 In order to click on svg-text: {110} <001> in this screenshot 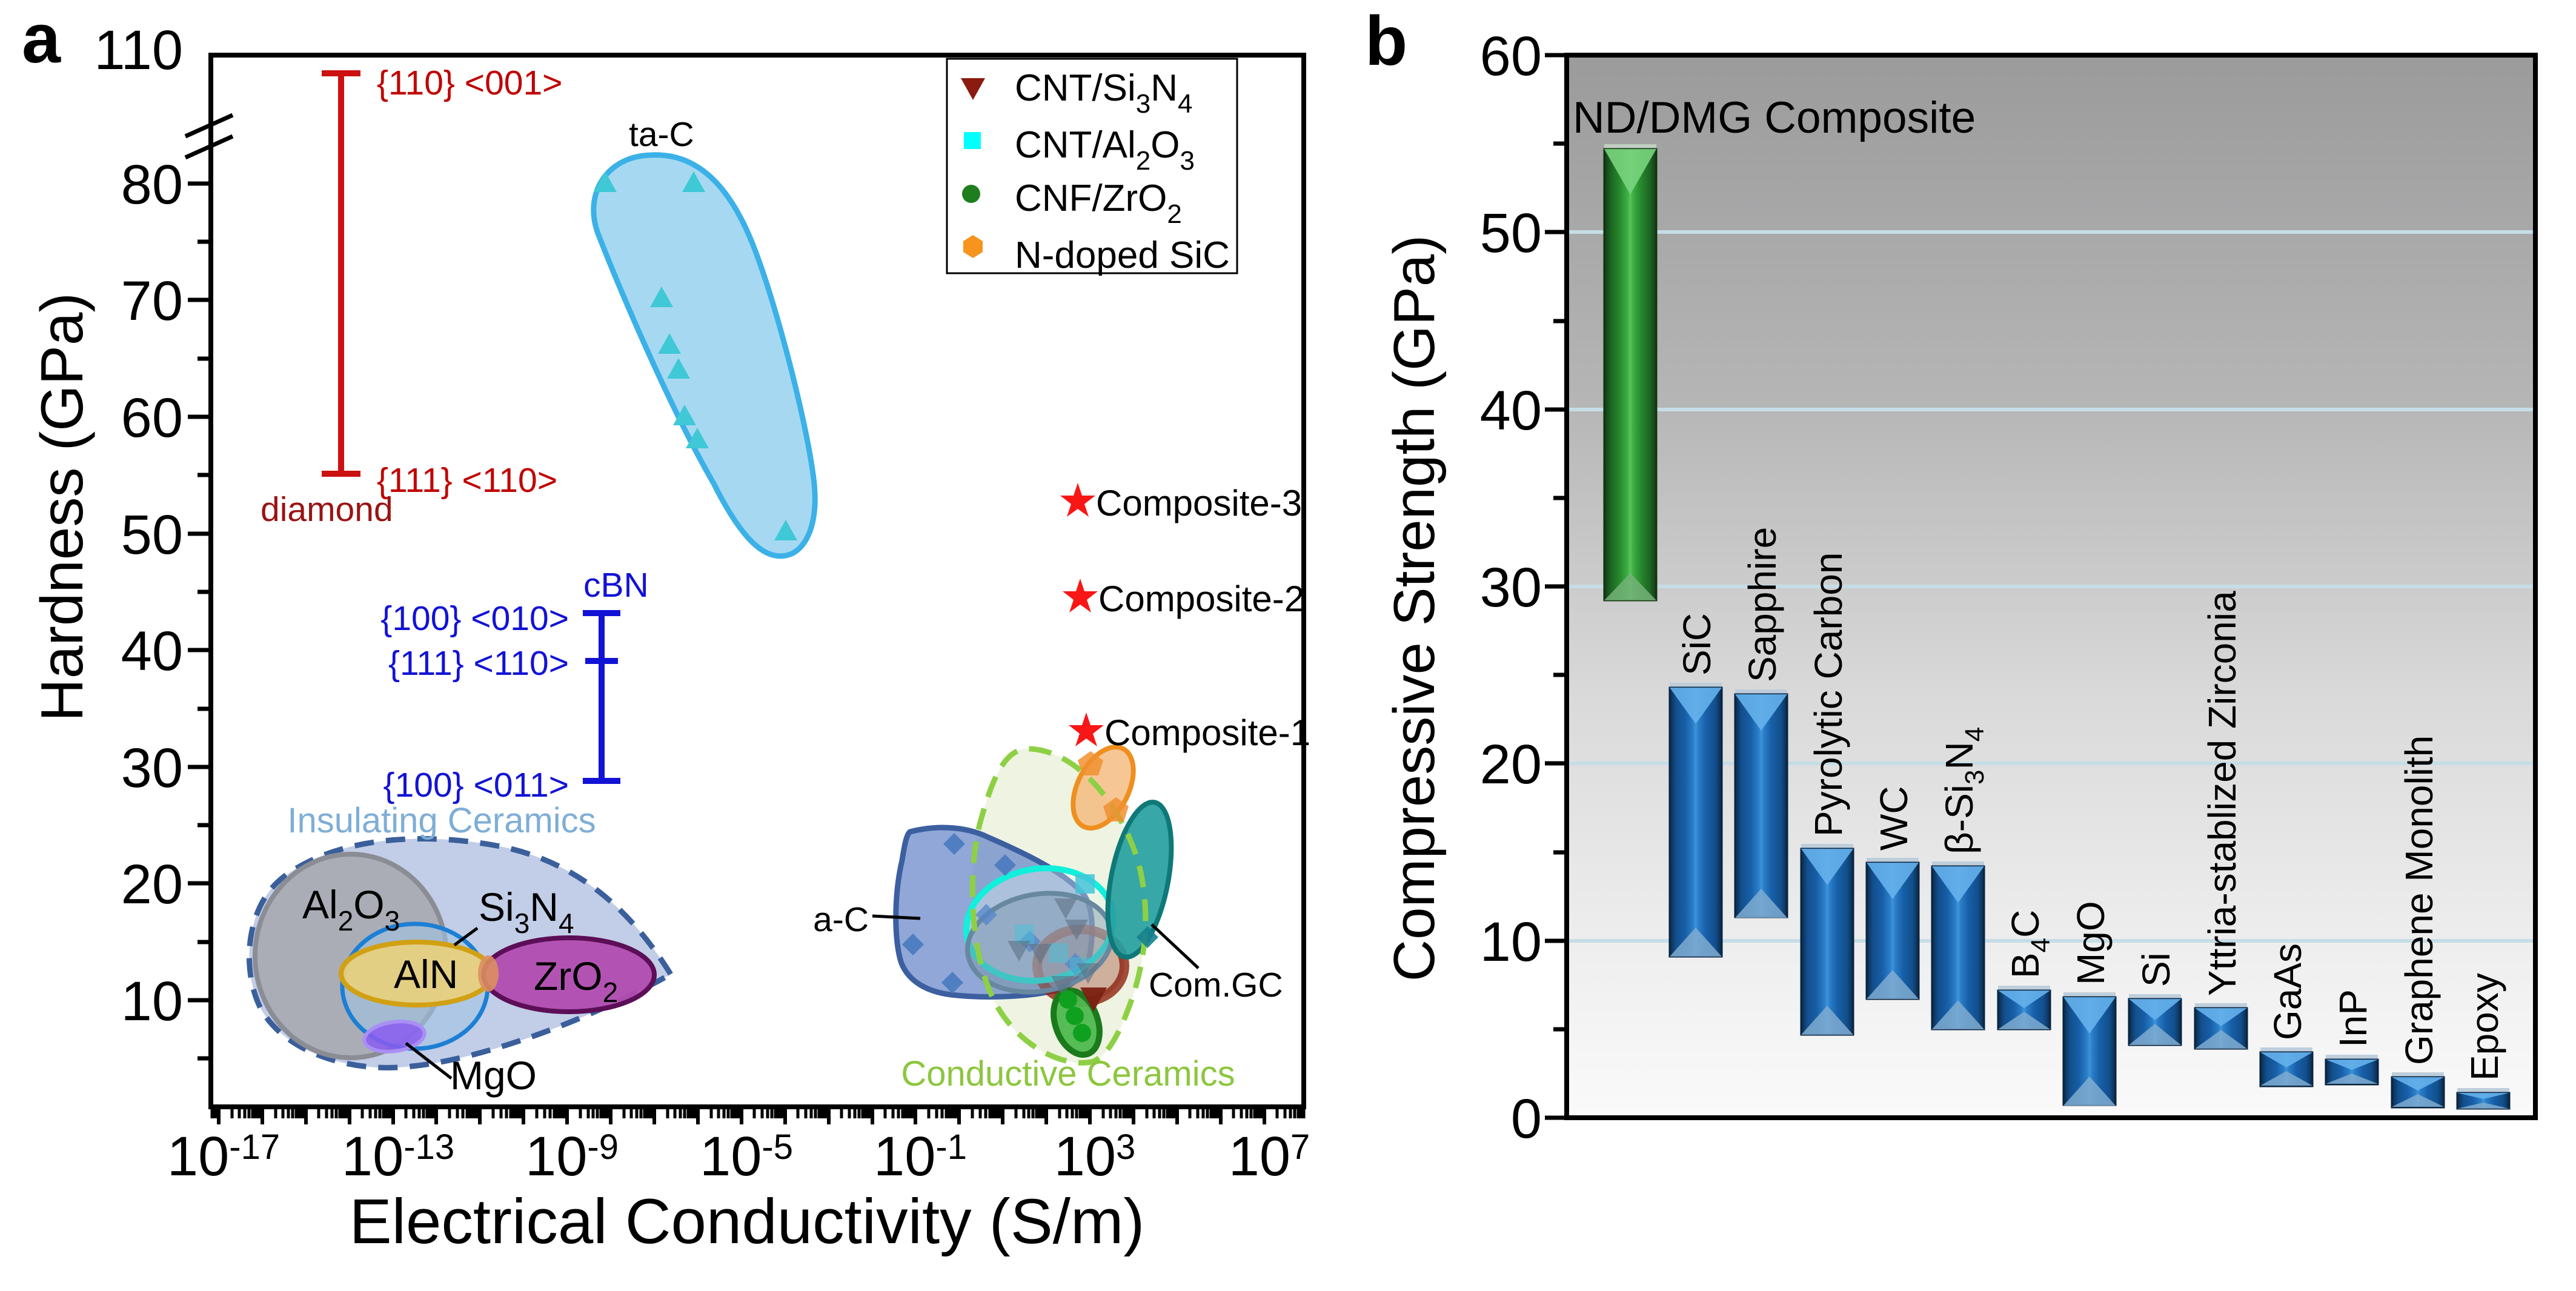, I will do `click(469, 83)`.